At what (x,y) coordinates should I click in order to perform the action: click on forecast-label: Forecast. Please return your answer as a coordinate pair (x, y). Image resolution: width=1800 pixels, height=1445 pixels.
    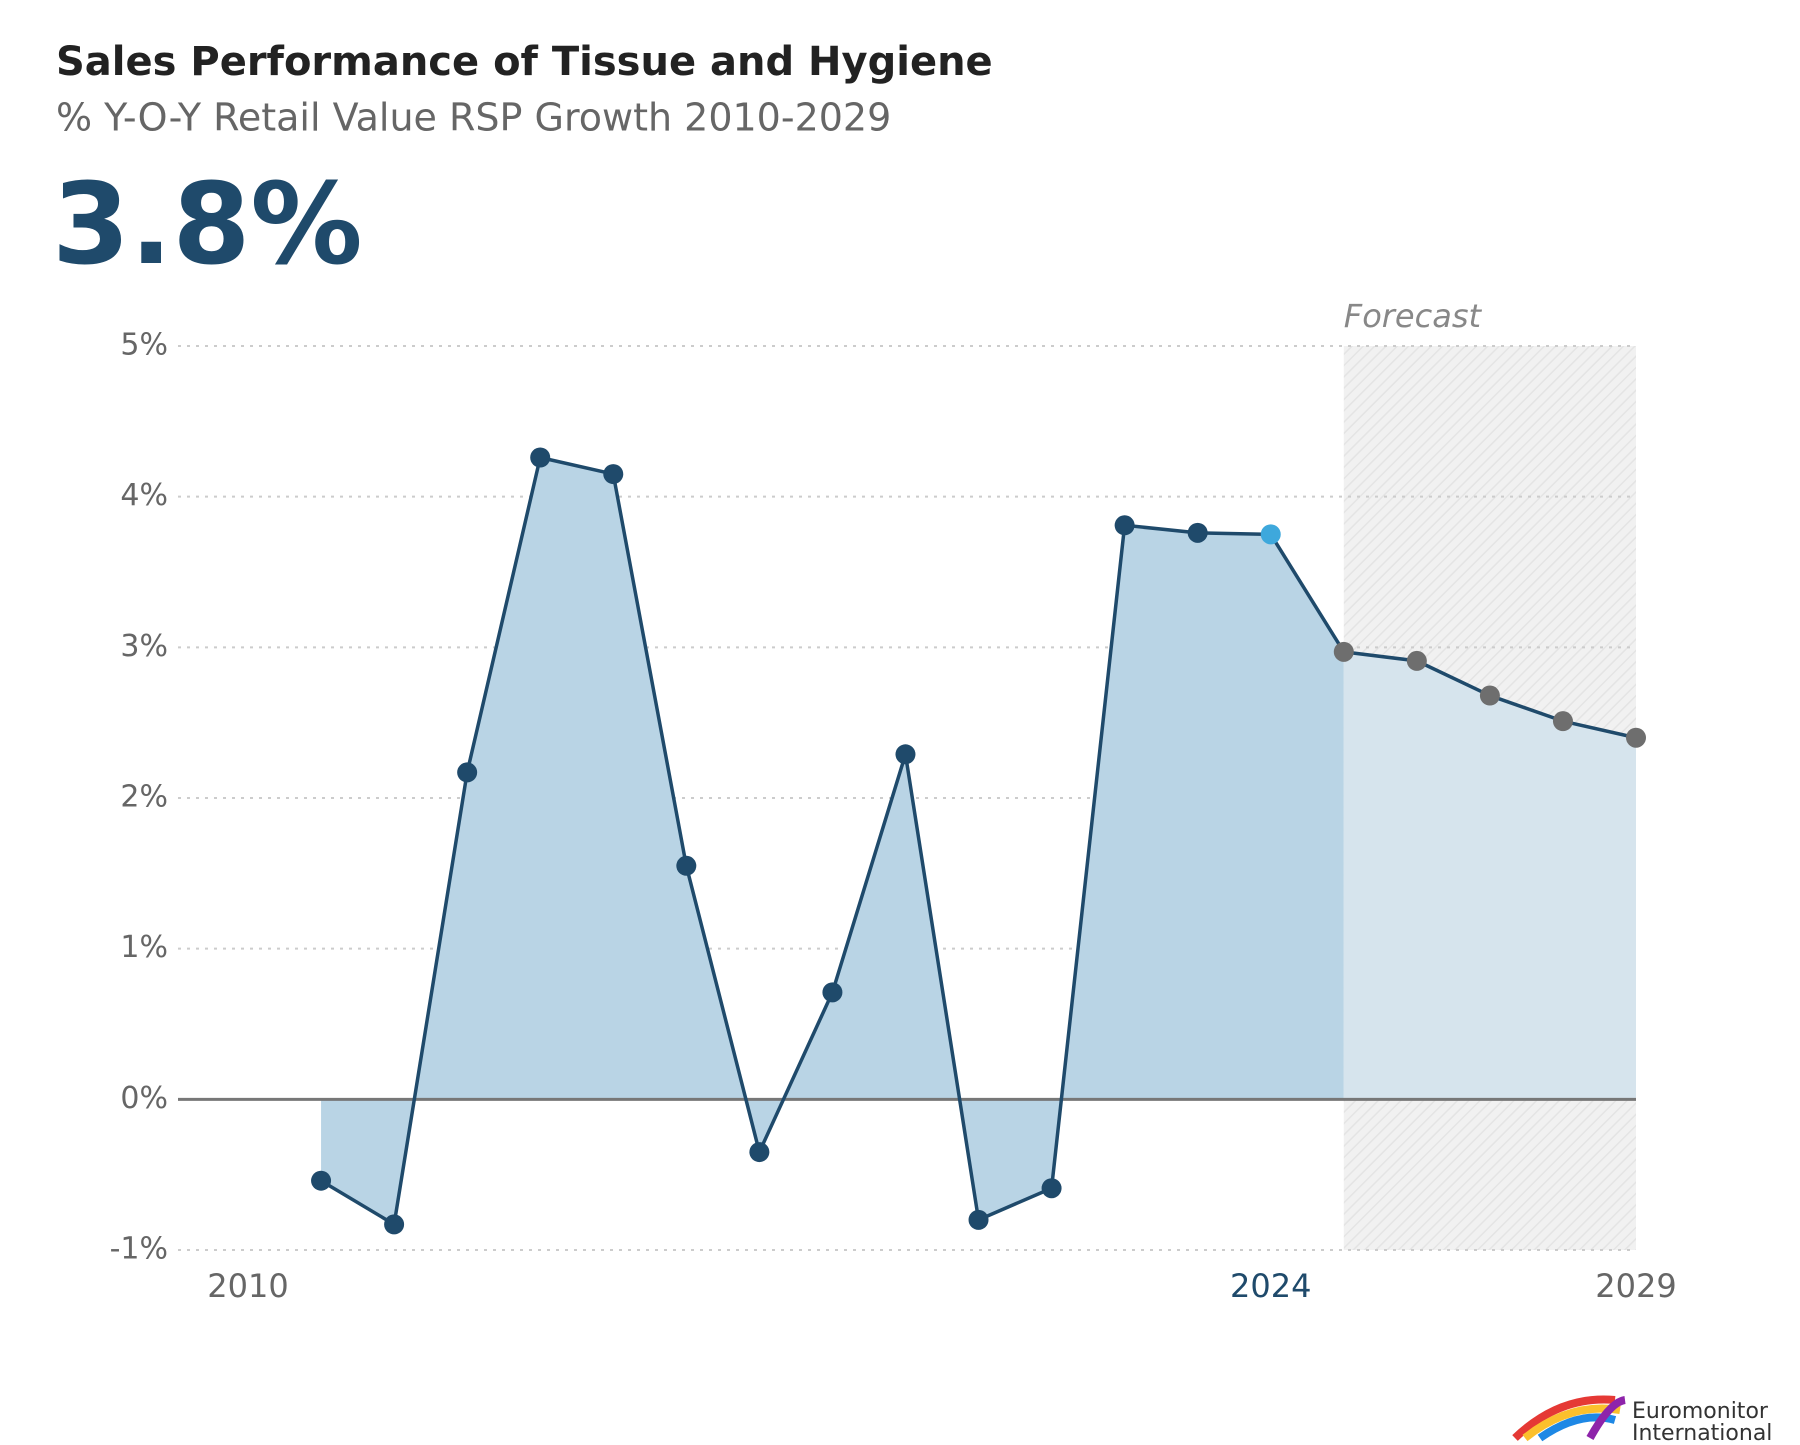
    Looking at the image, I should click on (1413, 316).